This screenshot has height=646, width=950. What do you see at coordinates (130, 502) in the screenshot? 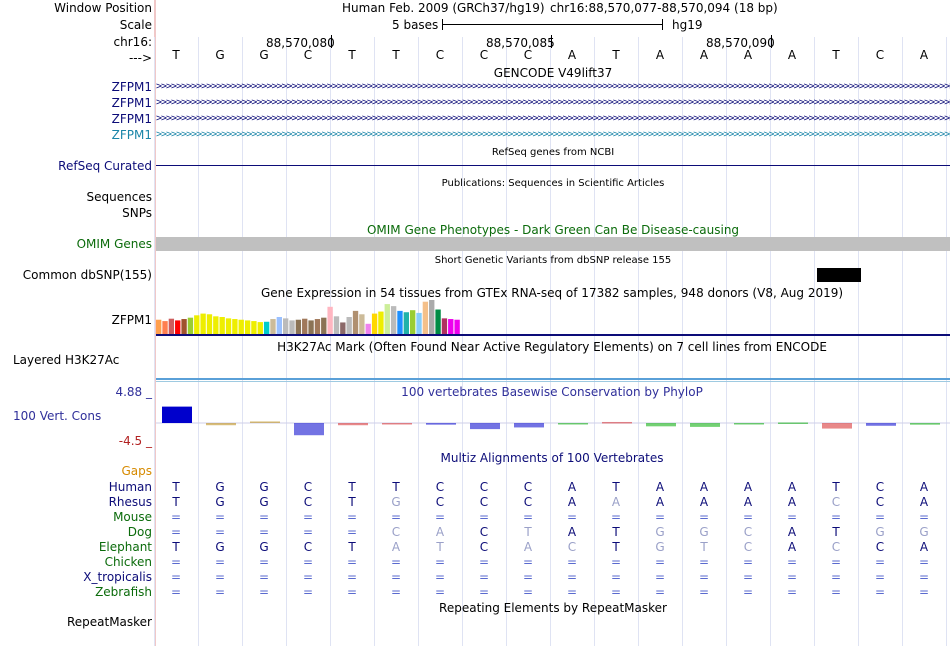
I see `multiz-species-label-rhesus: Rhesus` at bounding box center [130, 502].